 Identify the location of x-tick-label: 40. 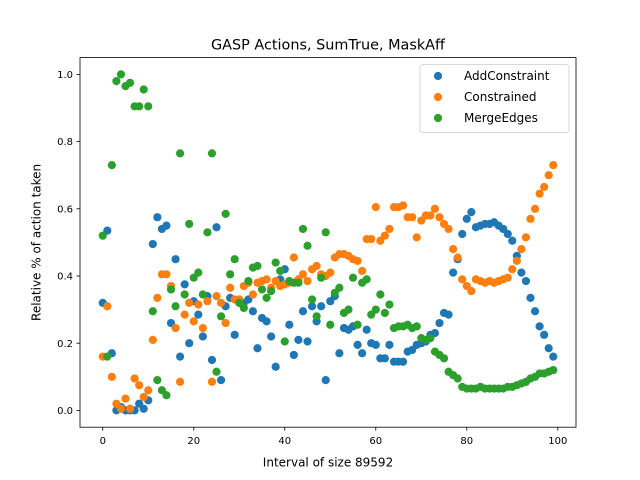
(284, 441).